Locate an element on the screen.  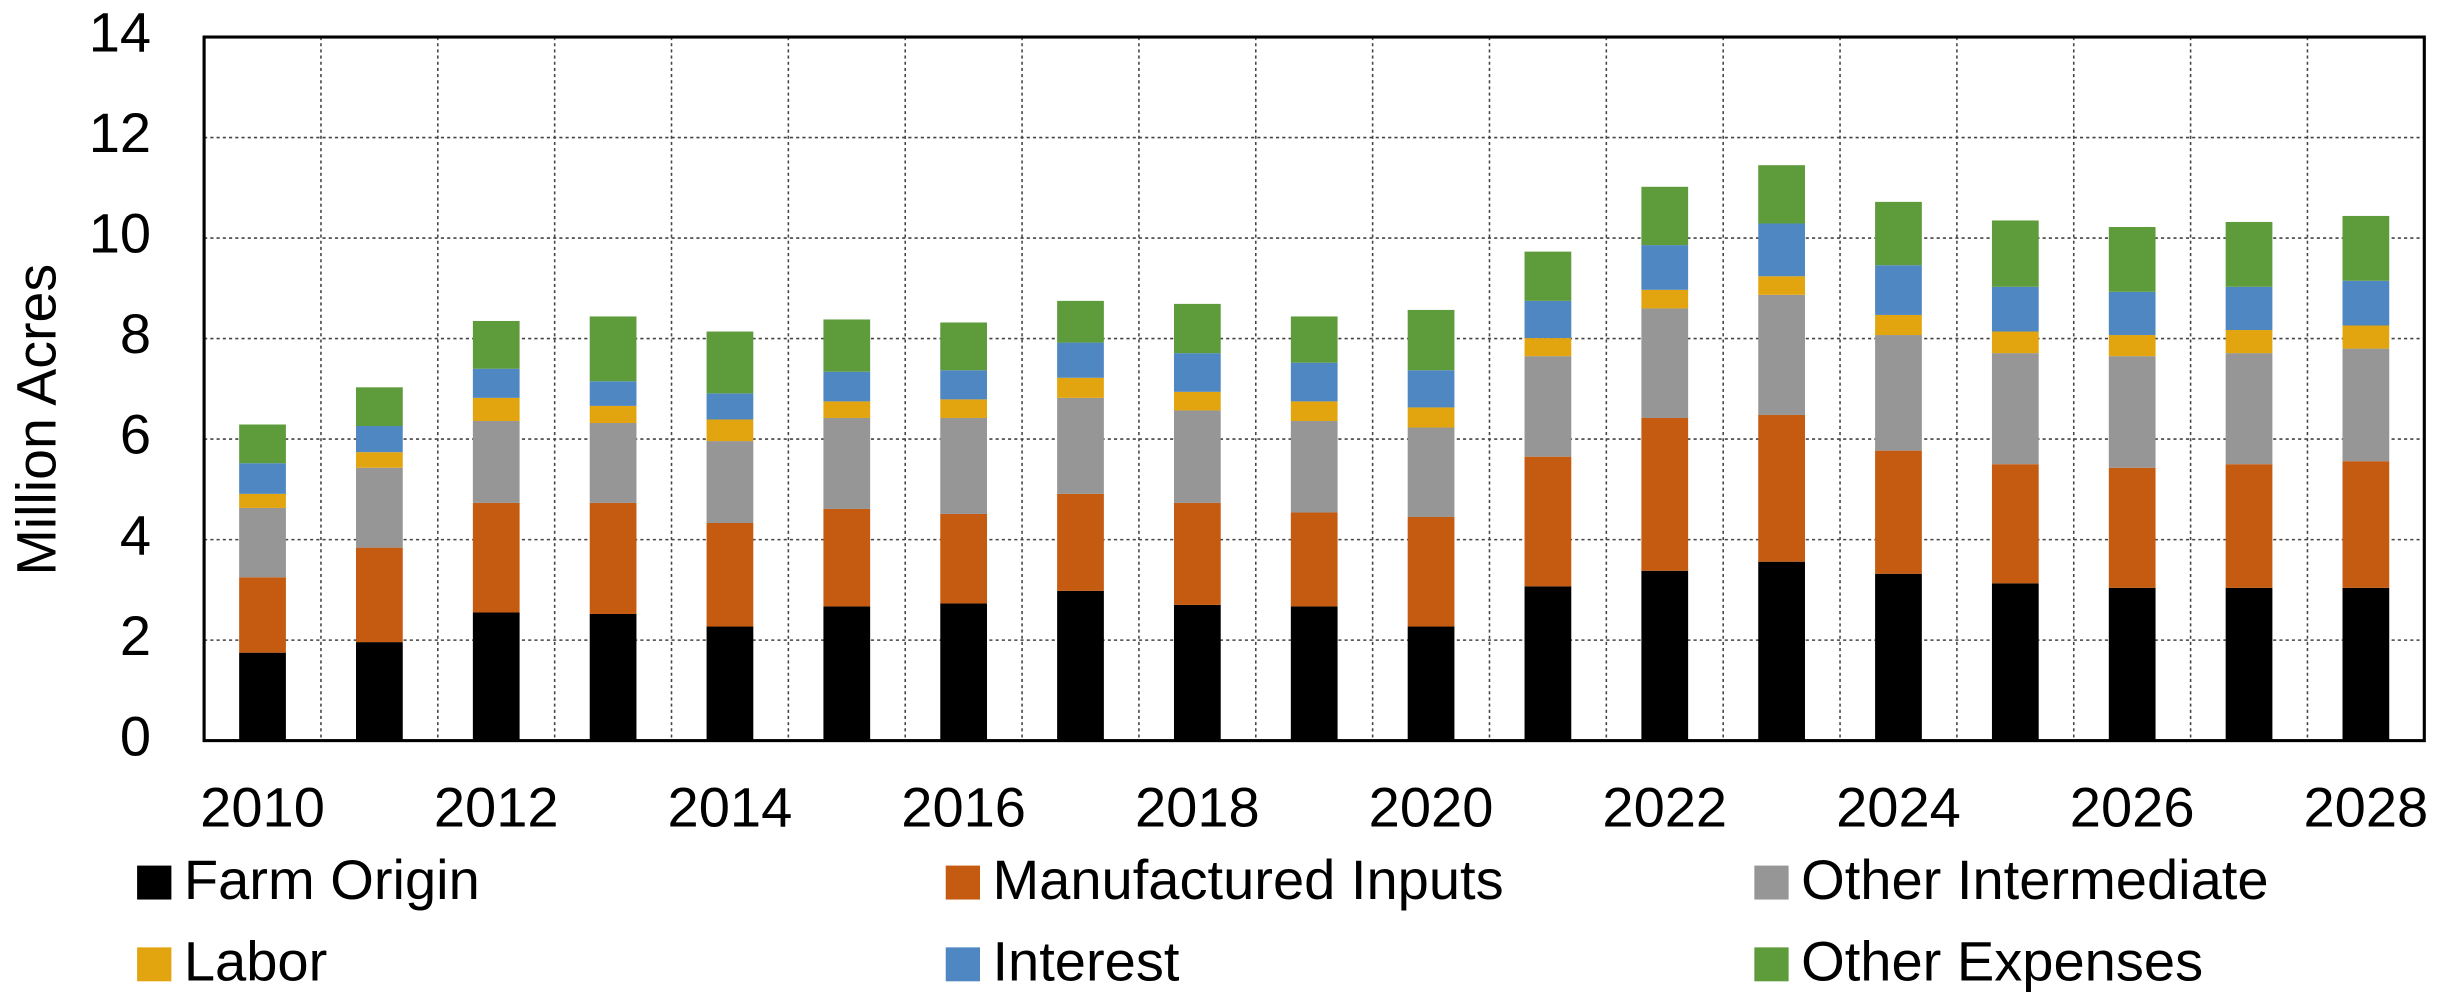
x-tick-label: 2014 is located at coordinates (730, 807).